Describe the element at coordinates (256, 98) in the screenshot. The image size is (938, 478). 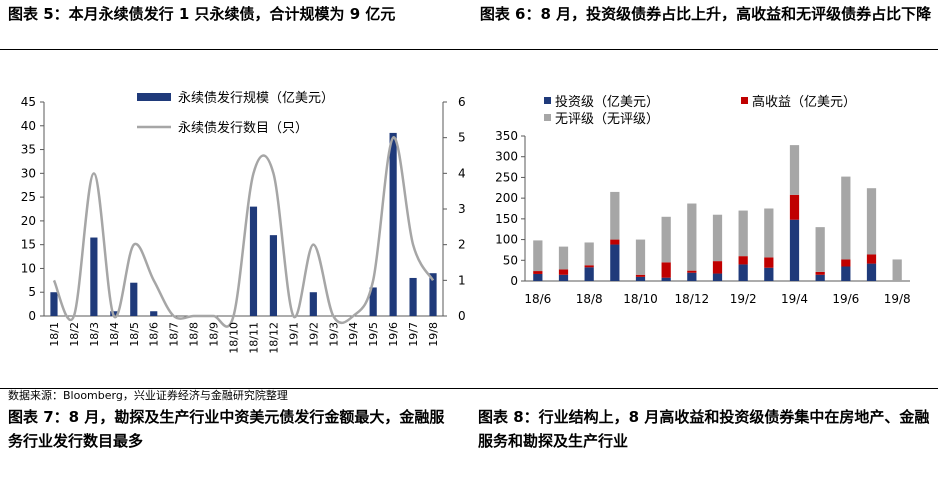
I see `legend-label-amount: 永续债发行规模（亿美元）` at that location.